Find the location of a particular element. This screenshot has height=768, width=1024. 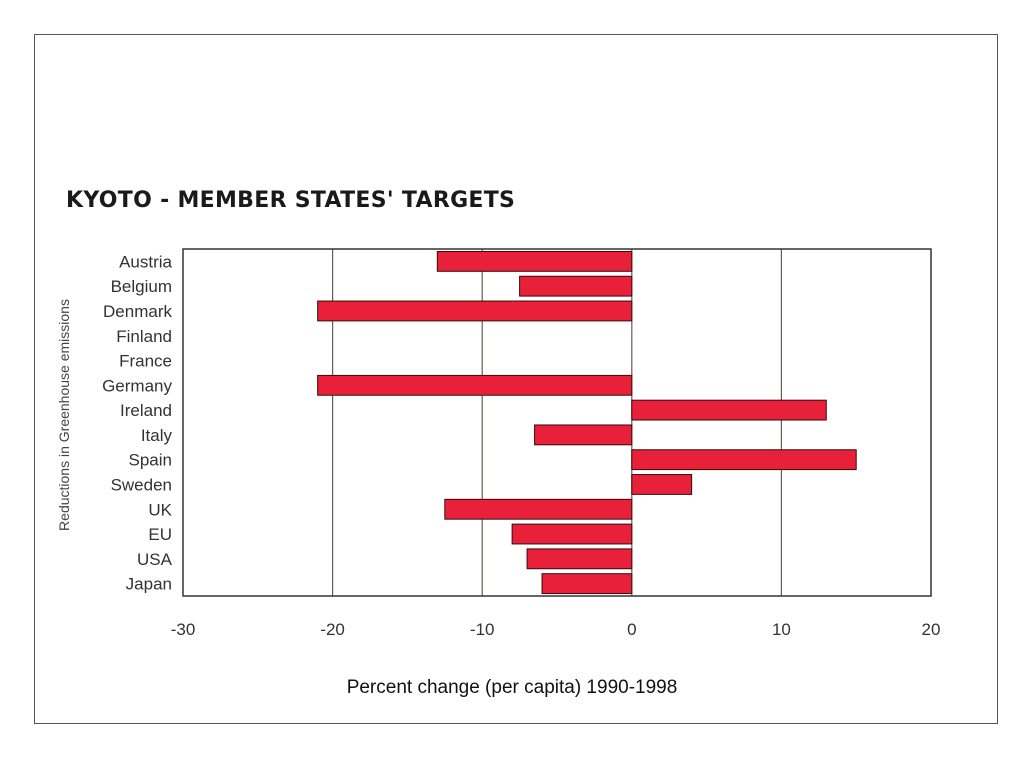

category-label: France is located at coordinates (145, 361).